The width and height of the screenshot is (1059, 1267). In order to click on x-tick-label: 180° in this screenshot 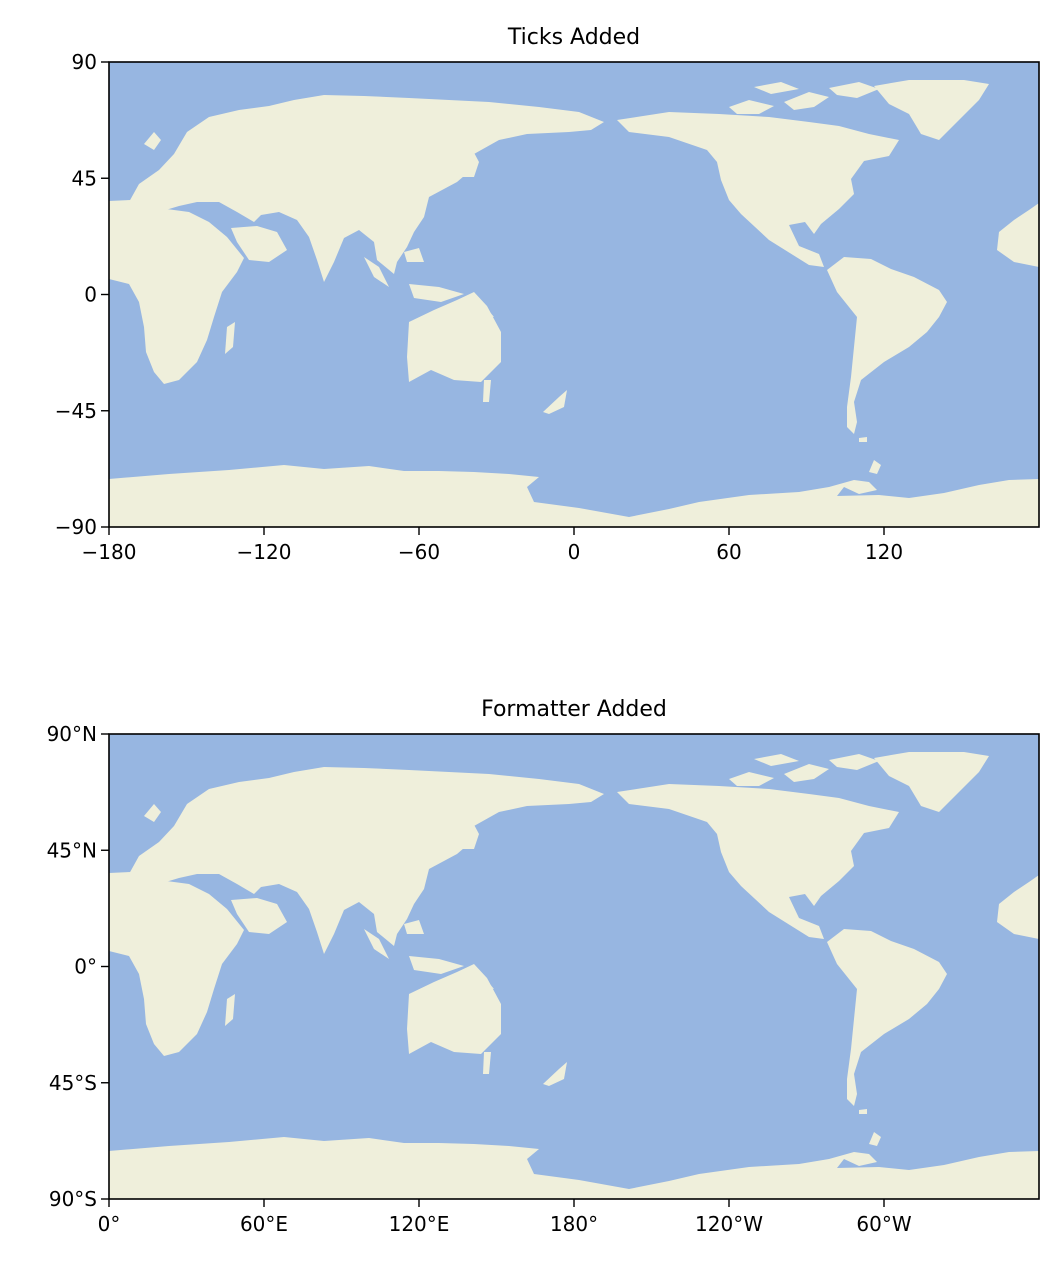, I will do `click(574, 1224)`.